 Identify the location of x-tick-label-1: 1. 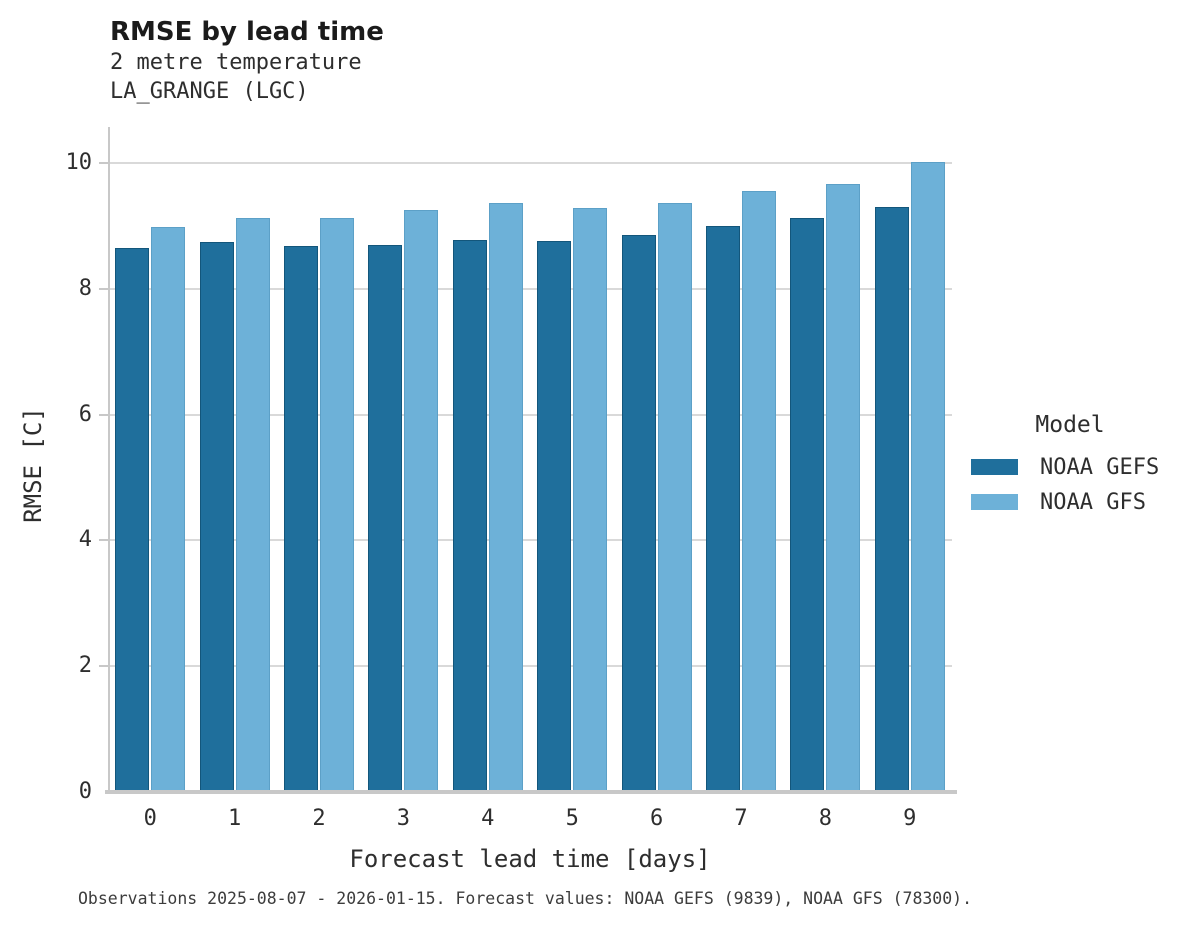
(234, 818).